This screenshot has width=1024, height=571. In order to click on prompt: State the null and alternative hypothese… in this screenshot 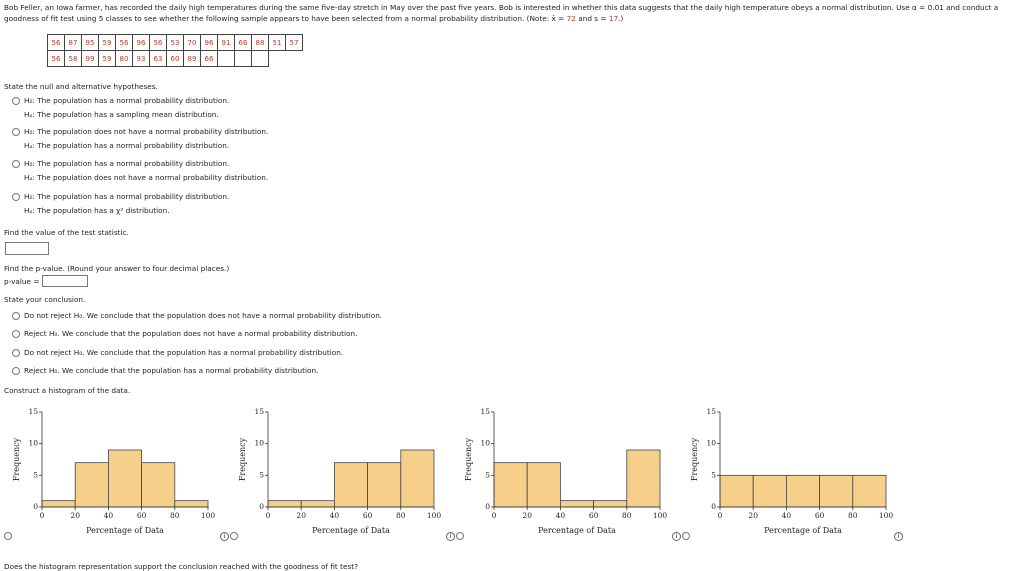, I will do `click(81, 86)`.